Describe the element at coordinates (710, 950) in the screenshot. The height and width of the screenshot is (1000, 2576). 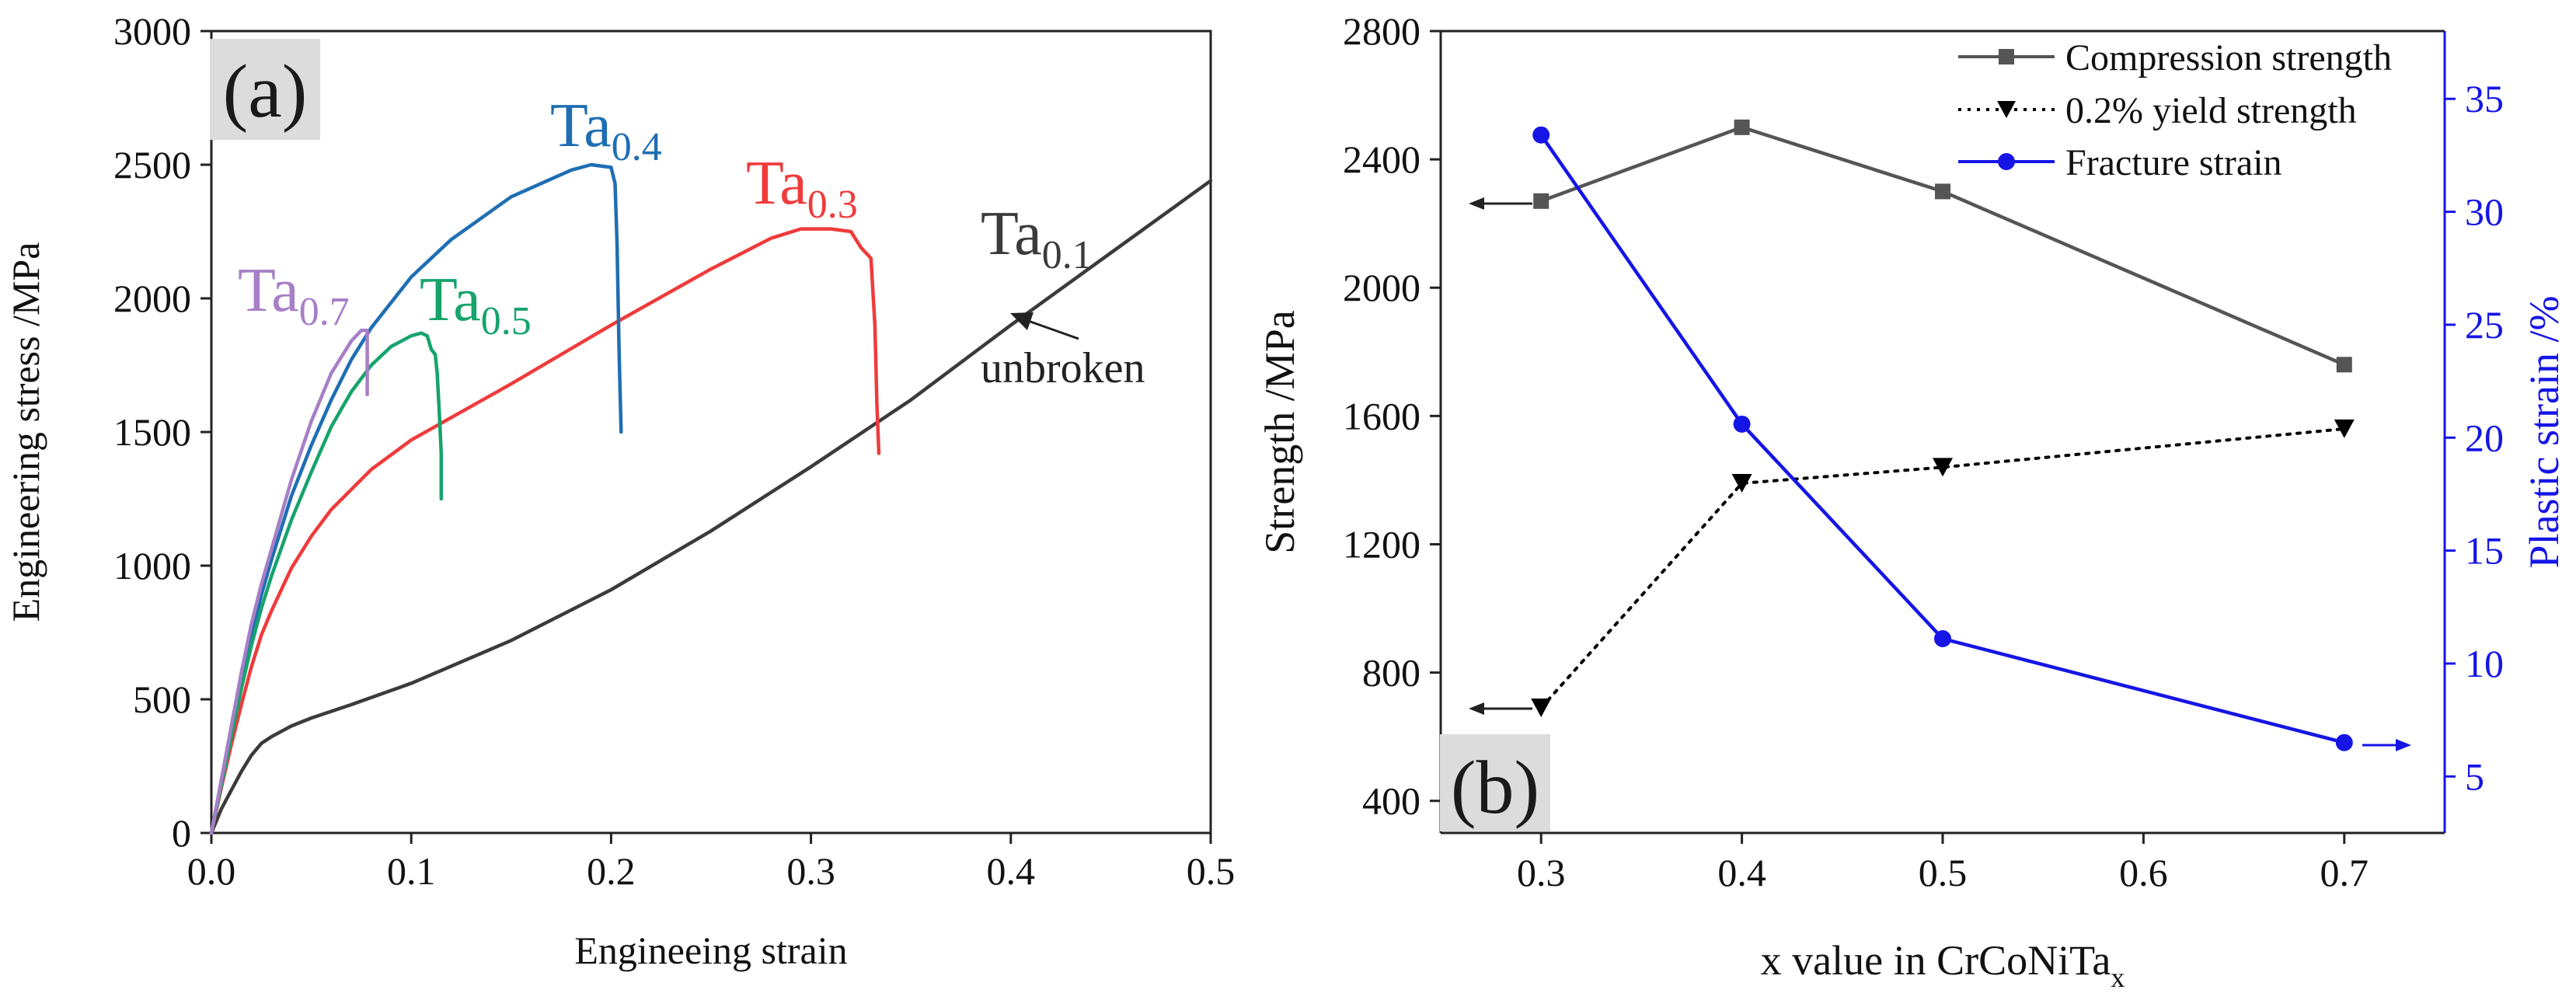
I see `panel-a-x-axis-title: Engineeing strain` at that location.